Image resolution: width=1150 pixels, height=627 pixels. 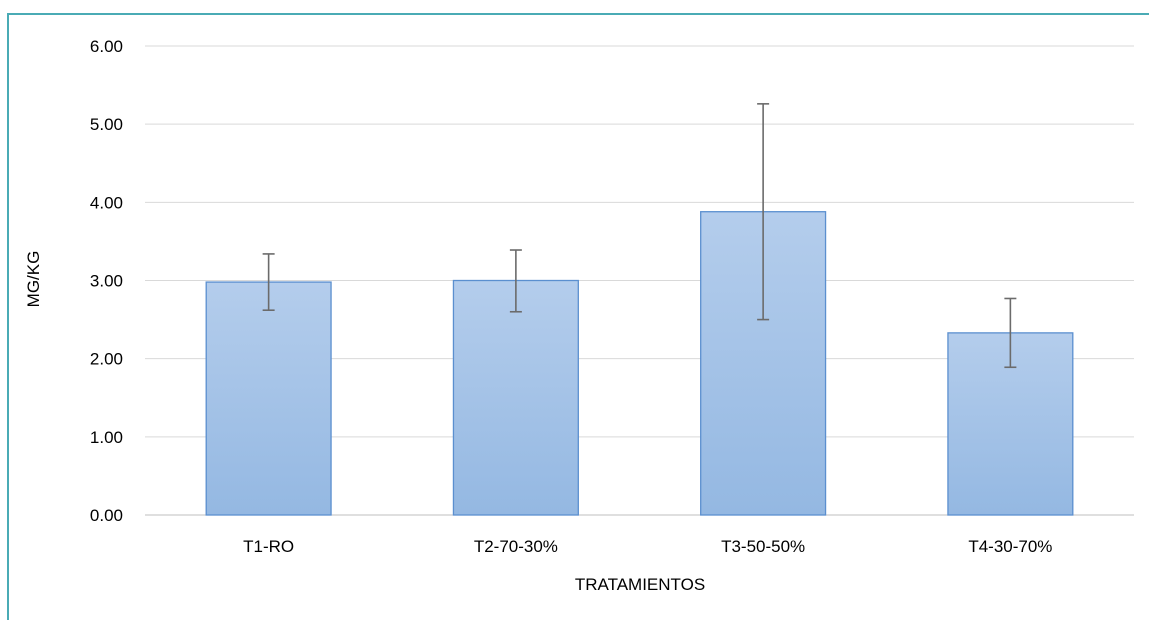 What do you see at coordinates (516, 546) in the screenshot?
I see `x-tick-label: T2-70-30%` at bounding box center [516, 546].